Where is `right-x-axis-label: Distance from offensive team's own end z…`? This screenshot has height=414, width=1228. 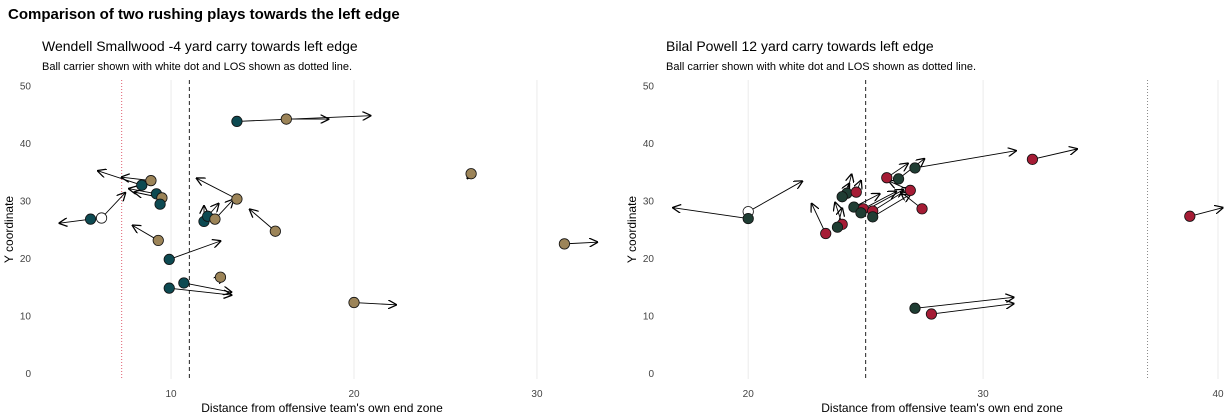 right-x-axis-label: Distance from offensive team's own end z… is located at coordinates (942, 407).